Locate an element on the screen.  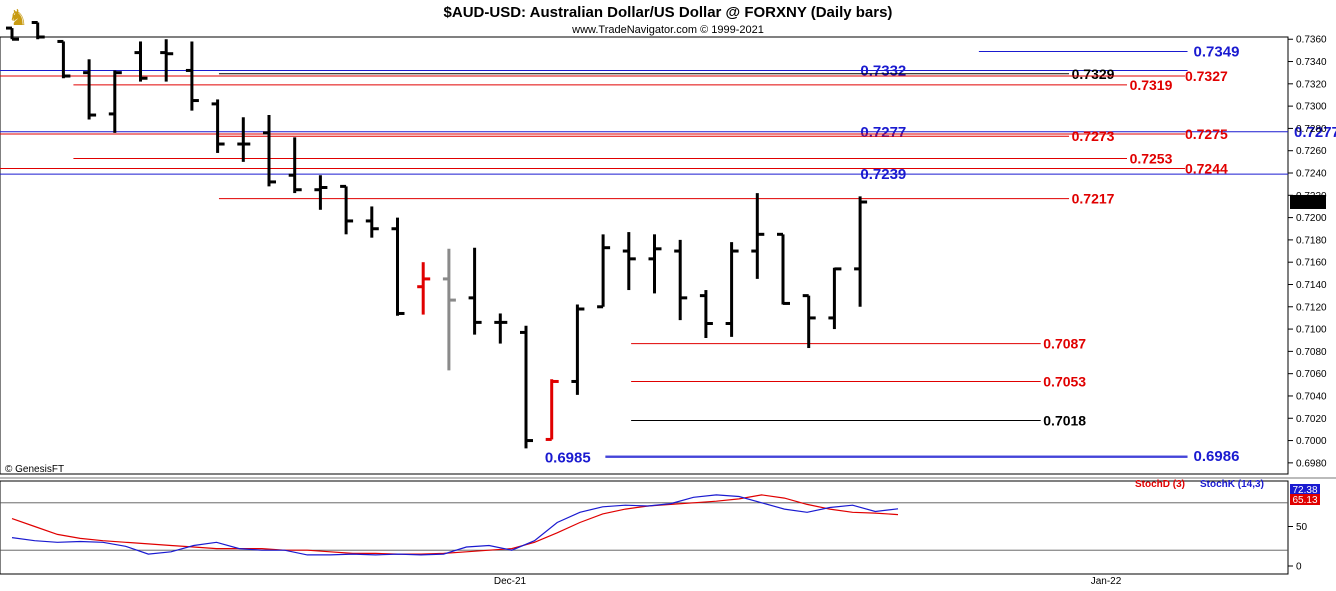
chart-subtitle: www.TradeNavigator.com © 1999-2021 is located at coordinates (667, 30).